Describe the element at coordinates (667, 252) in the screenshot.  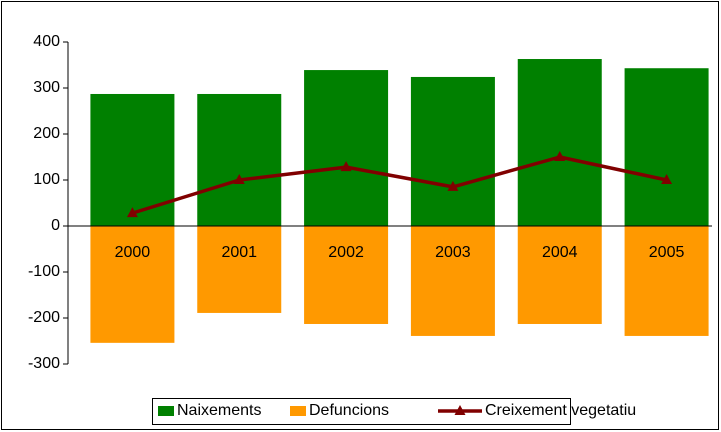
I see `x-tick-label: 2005` at that location.